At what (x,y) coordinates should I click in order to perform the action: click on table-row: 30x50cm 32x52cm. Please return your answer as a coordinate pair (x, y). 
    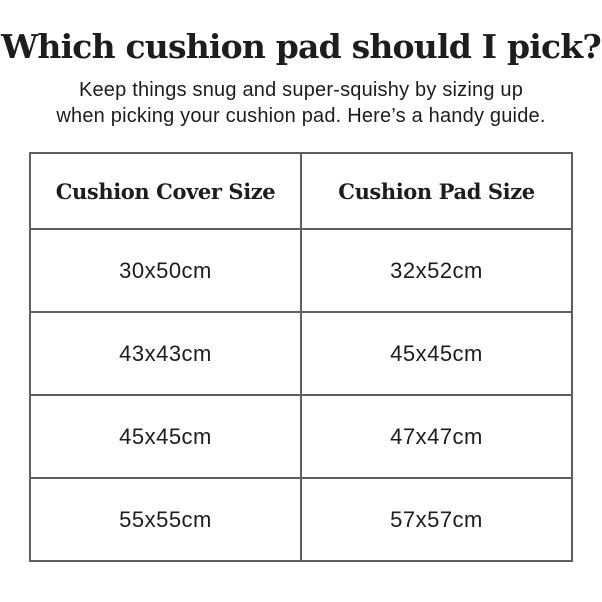
    Looking at the image, I should click on (301, 270).